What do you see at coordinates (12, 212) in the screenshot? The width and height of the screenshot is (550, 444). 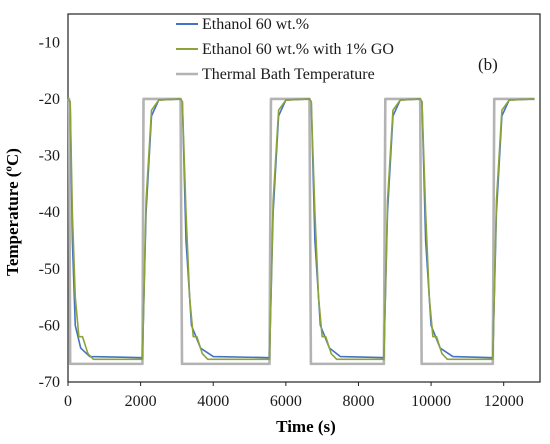 I see `y-axis-title: Temperature (ºC)` at bounding box center [12, 212].